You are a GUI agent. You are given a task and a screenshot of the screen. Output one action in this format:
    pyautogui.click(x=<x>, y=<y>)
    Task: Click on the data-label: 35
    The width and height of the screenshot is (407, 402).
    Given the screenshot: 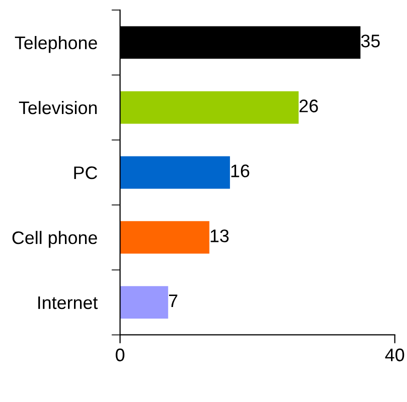 What is the action you would take?
    pyautogui.click(x=370, y=41)
    